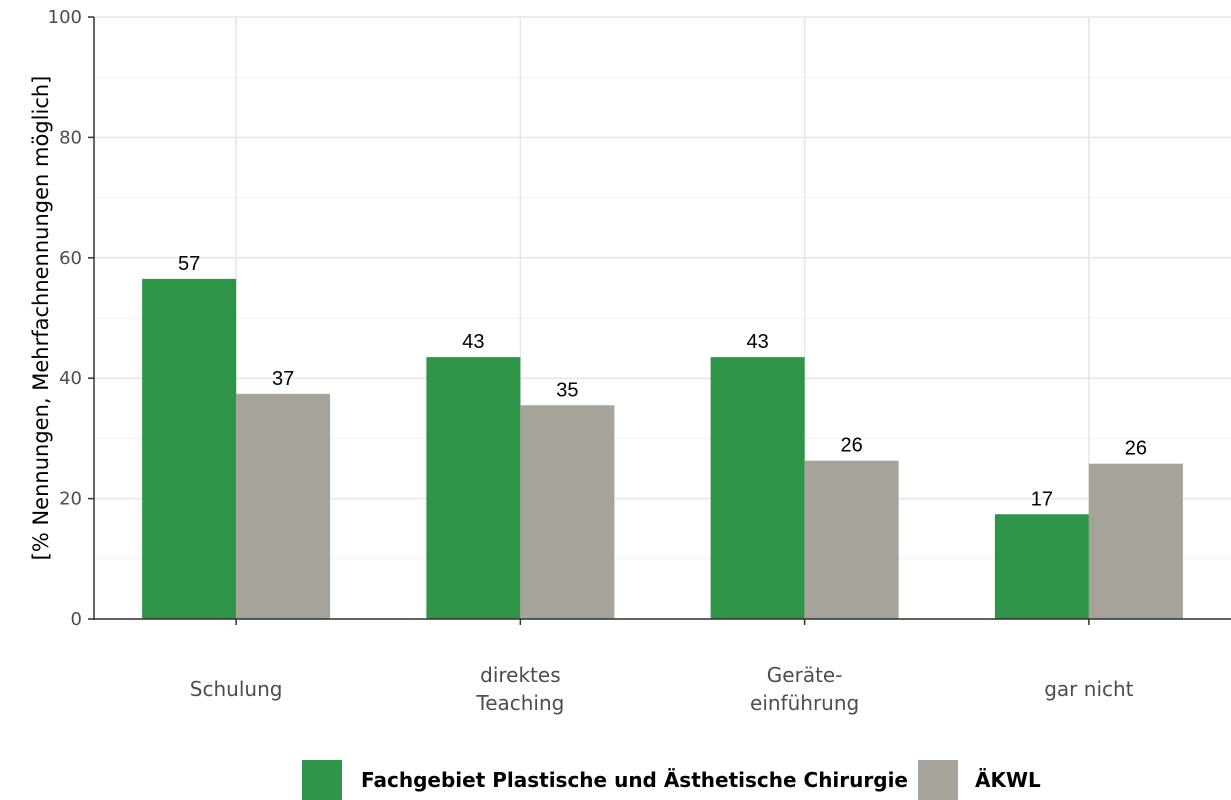 The width and height of the screenshot is (1231, 800). I want to click on bar-value-label: 57, so click(189, 264).